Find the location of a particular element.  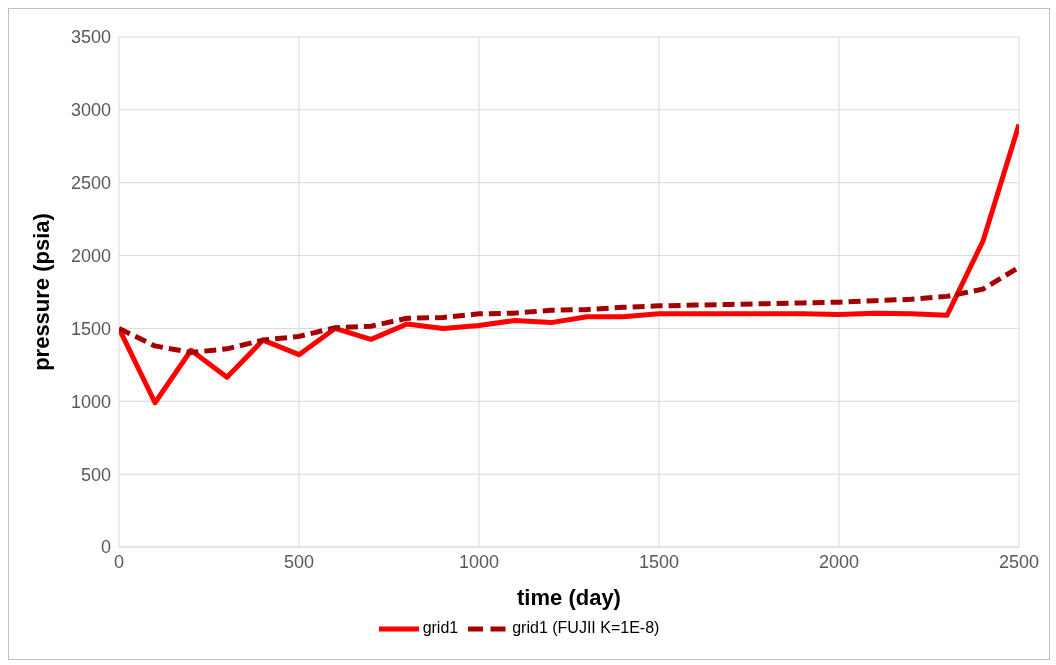

x-tick-label: 0 is located at coordinates (119, 561).